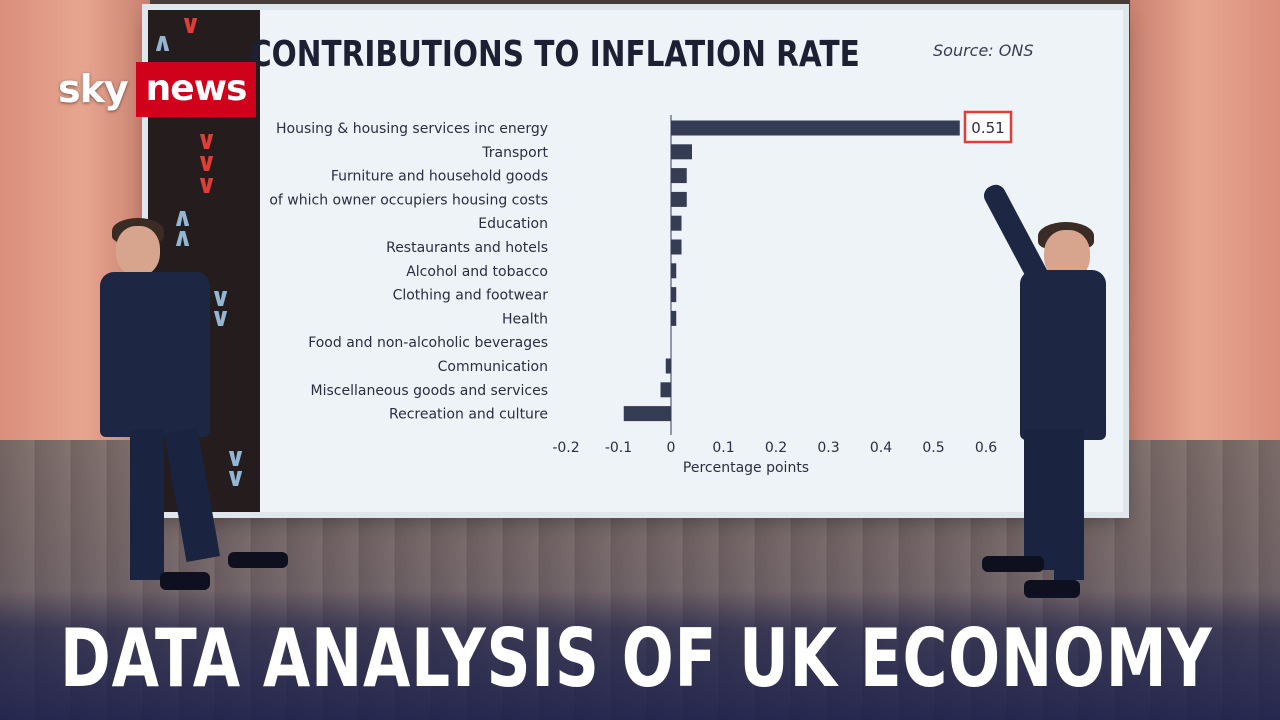  Describe the element at coordinates (513, 224) in the screenshot. I see `category-label: Education` at that location.